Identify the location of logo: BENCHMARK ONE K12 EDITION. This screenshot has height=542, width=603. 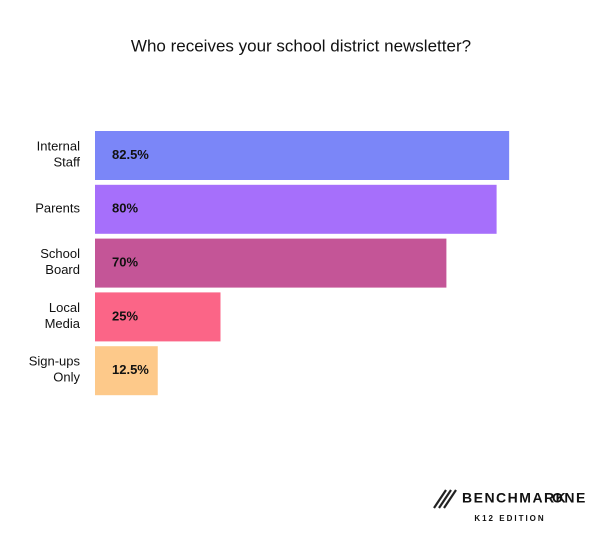
(510, 506).